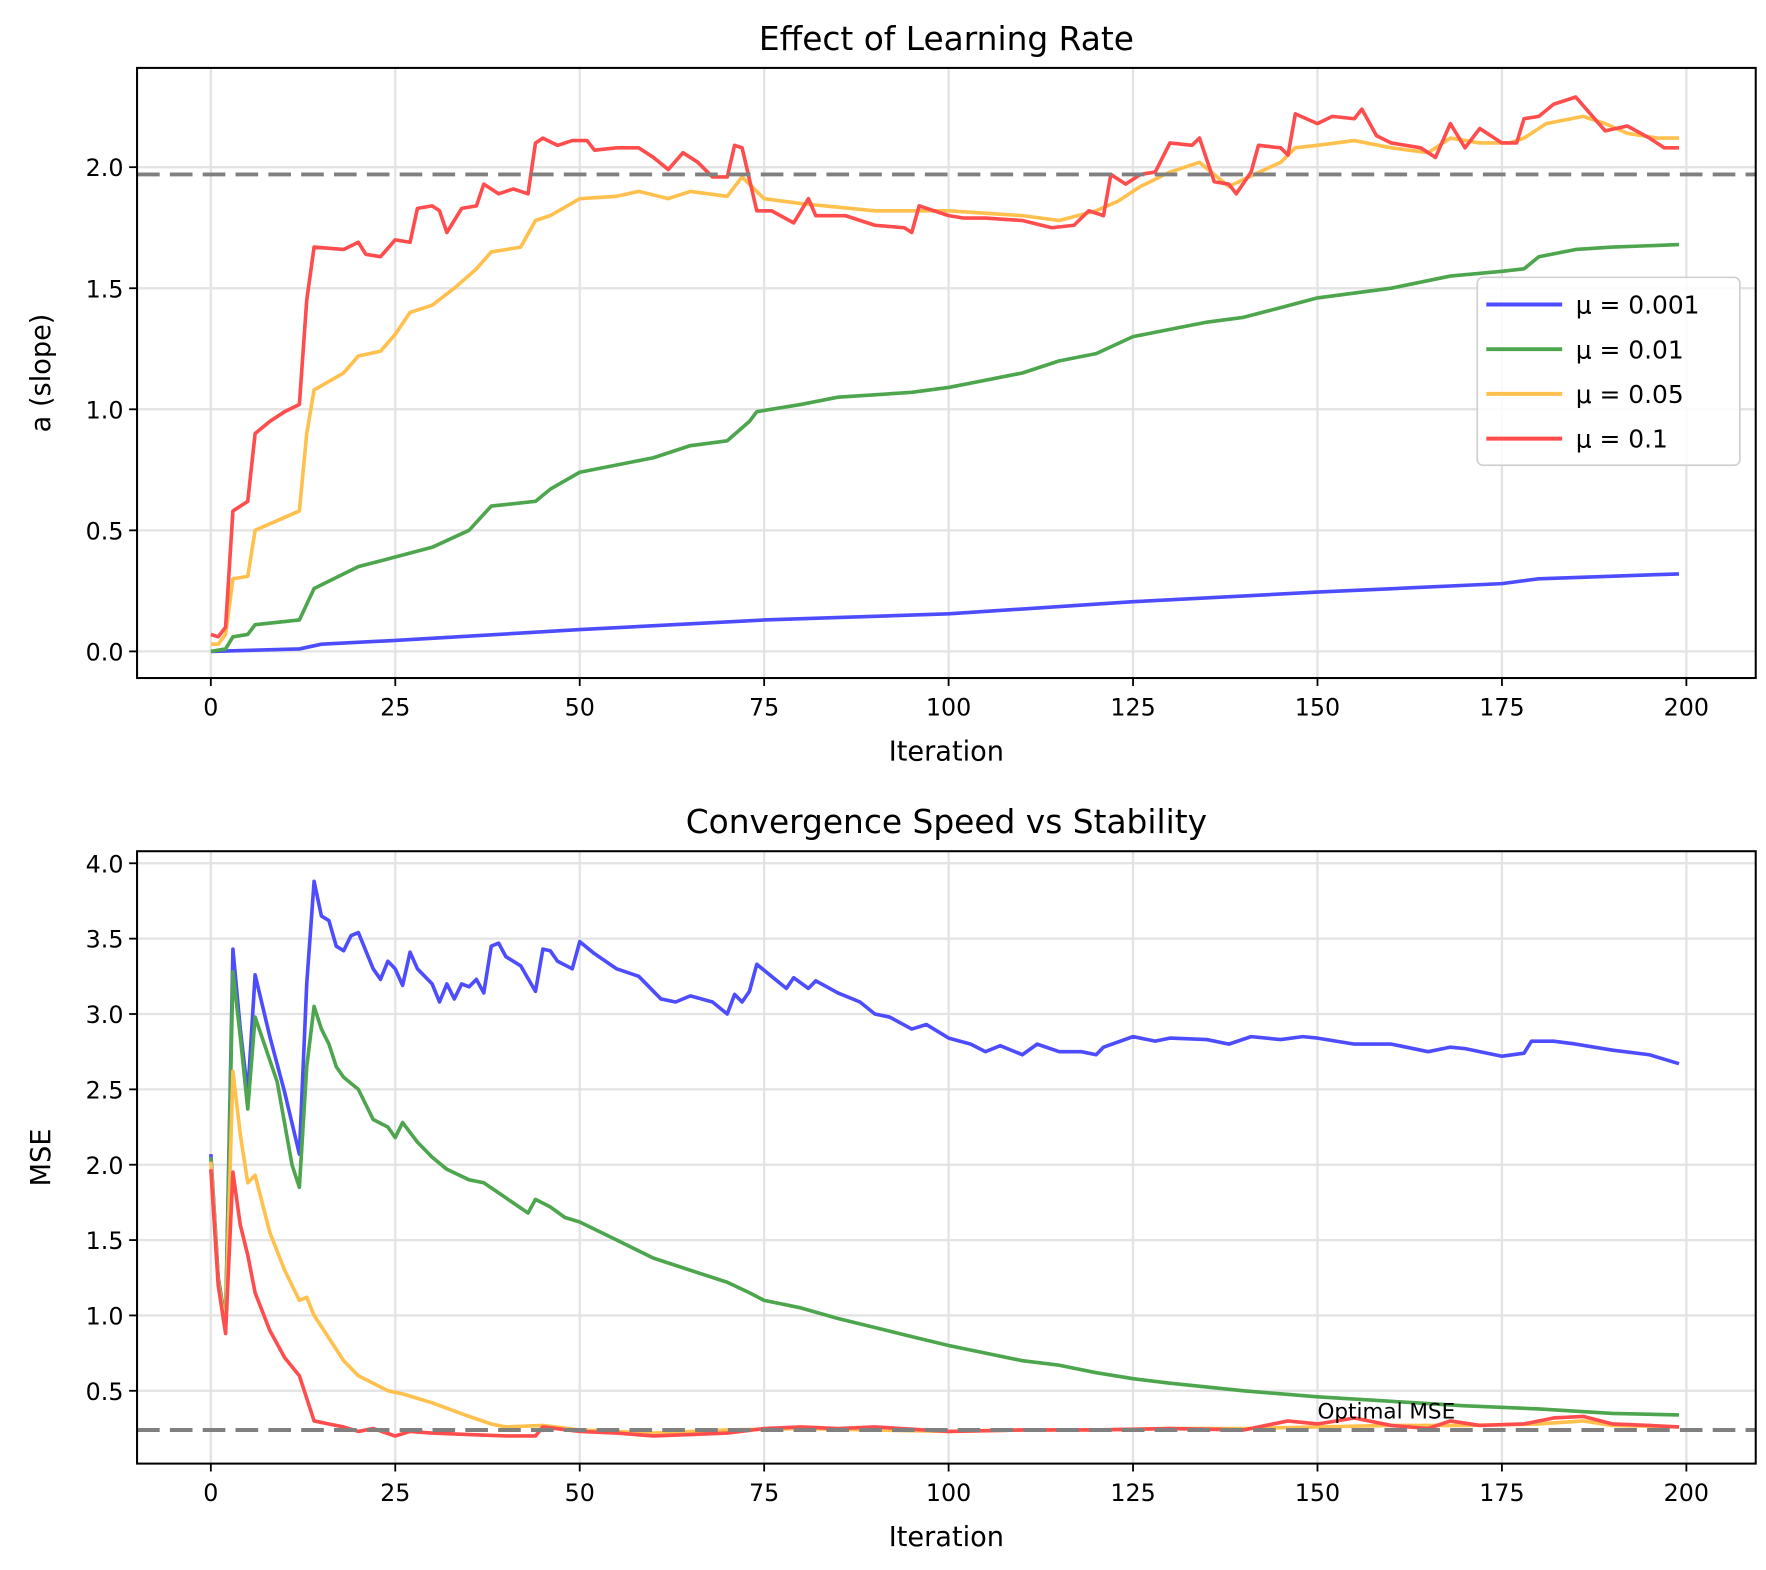 Image resolution: width=1766 pixels, height=1570 pixels. Describe the element at coordinates (1386, 1412) in the screenshot. I see `annotation-text: Optimal MSE` at that location.